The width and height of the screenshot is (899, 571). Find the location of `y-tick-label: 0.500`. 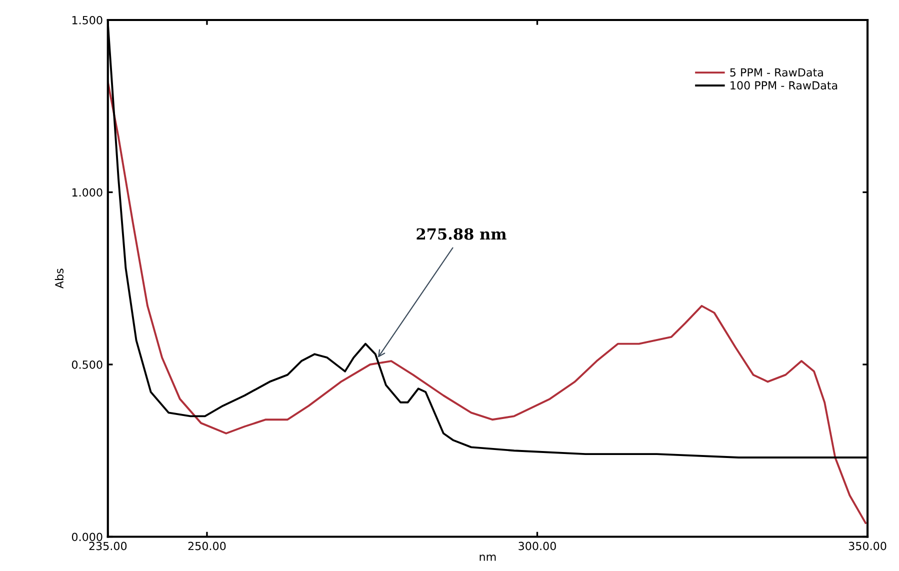

y-tick-label: 0.500 is located at coordinates (87, 364).